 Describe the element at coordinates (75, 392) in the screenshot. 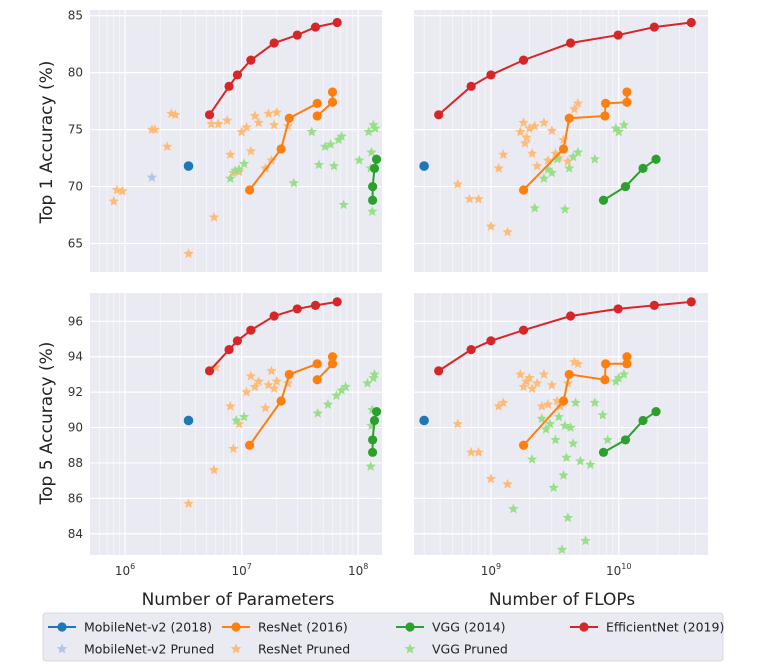

I see `y-tick-label: 92` at that location.